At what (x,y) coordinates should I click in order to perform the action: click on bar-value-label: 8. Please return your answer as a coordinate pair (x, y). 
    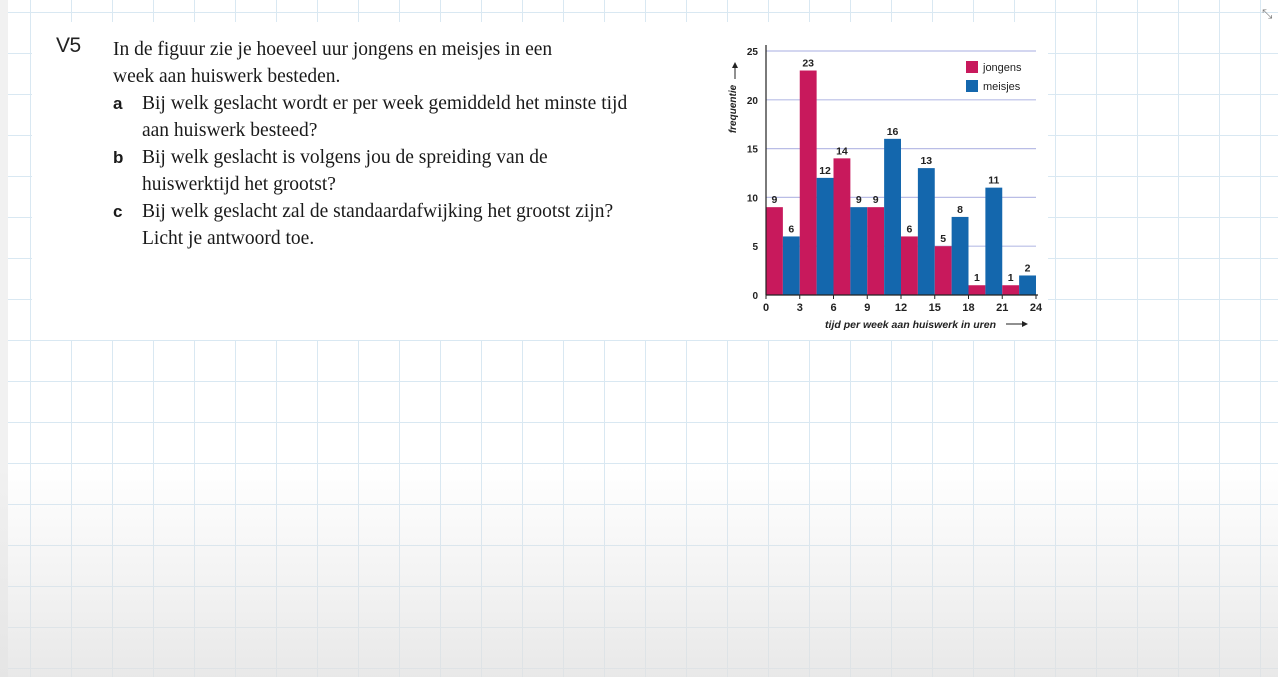
    Looking at the image, I should click on (960, 210).